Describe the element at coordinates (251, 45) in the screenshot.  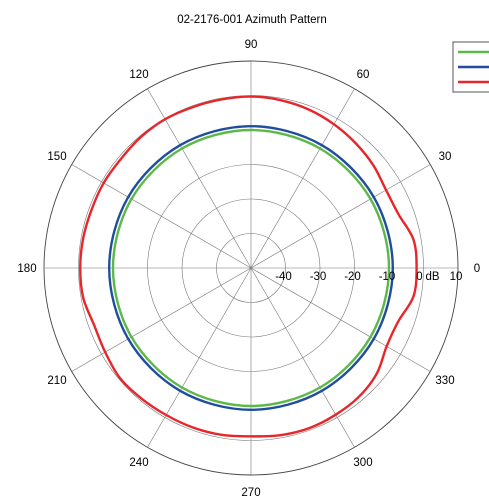
I see `angle-tick-label: 90` at that location.